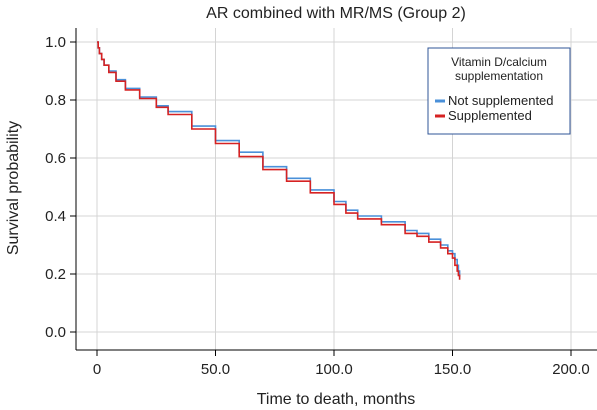 The image size is (597, 410). What do you see at coordinates (97, 369) in the screenshot?
I see `x-tick-label: 0` at bounding box center [97, 369].